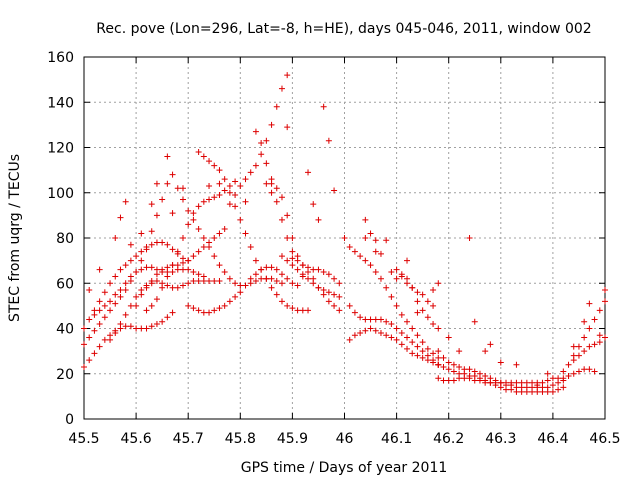 The image size is (640, 480). I want to click on x-tick-label: 46.1, so click(396, 439).